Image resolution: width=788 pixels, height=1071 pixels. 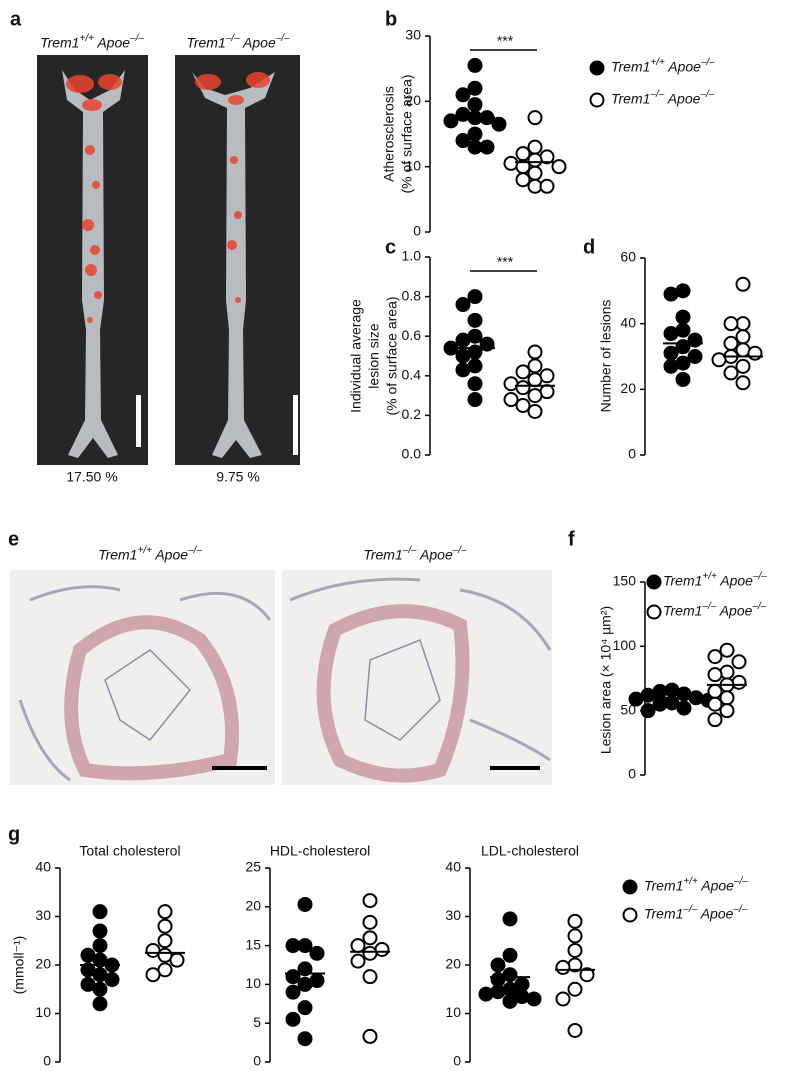 I want to click on y-tick-label: 0.0, so click(x=412, y=454).